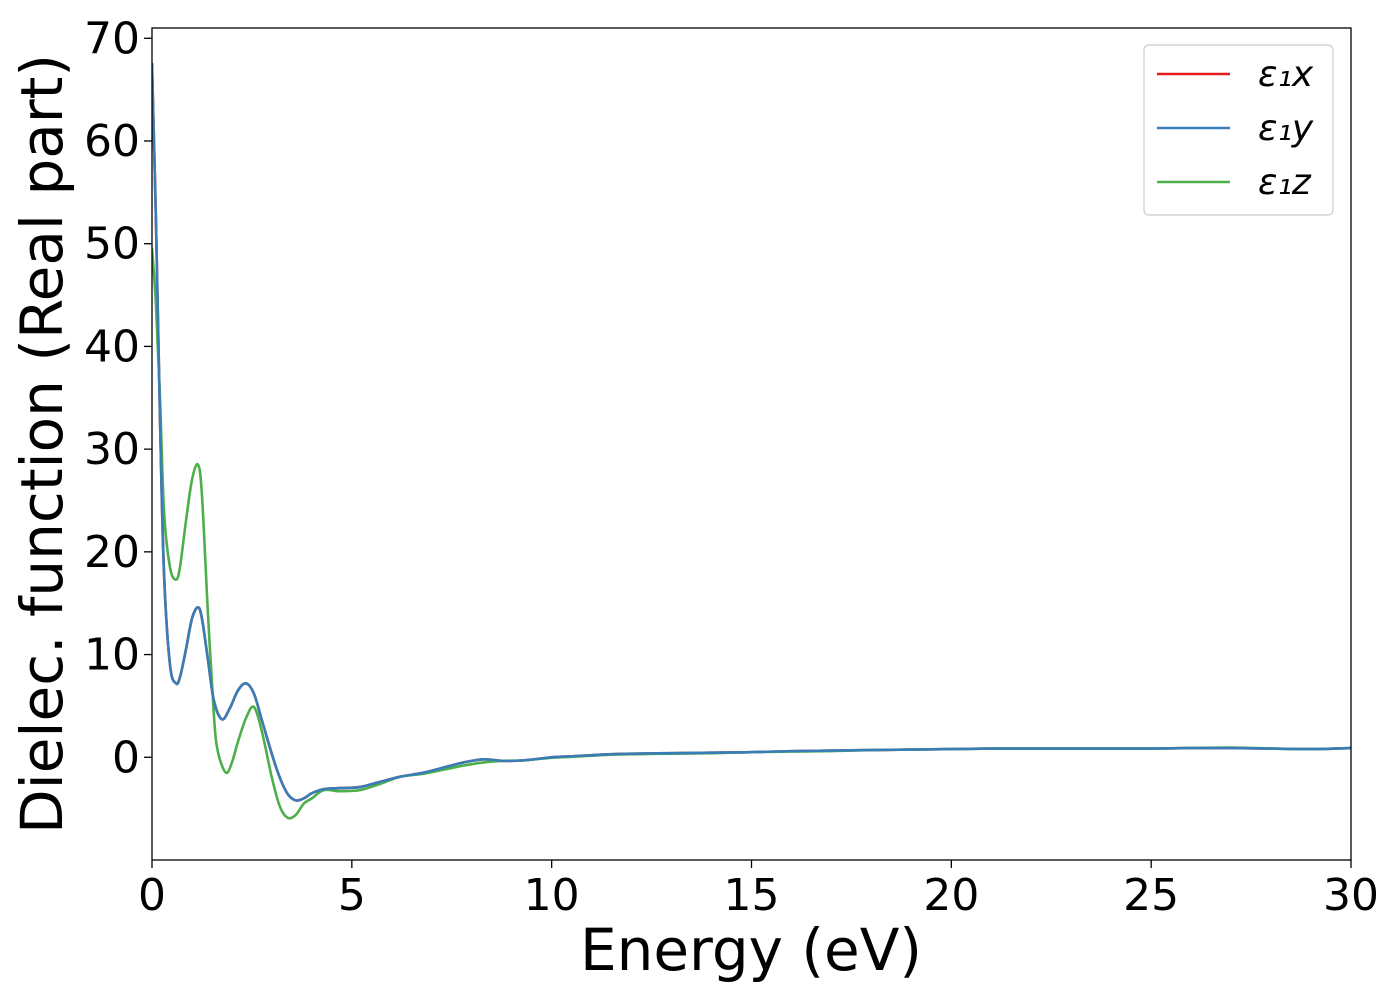  I want to click on y-tick-label: 30, so click(112, 449).